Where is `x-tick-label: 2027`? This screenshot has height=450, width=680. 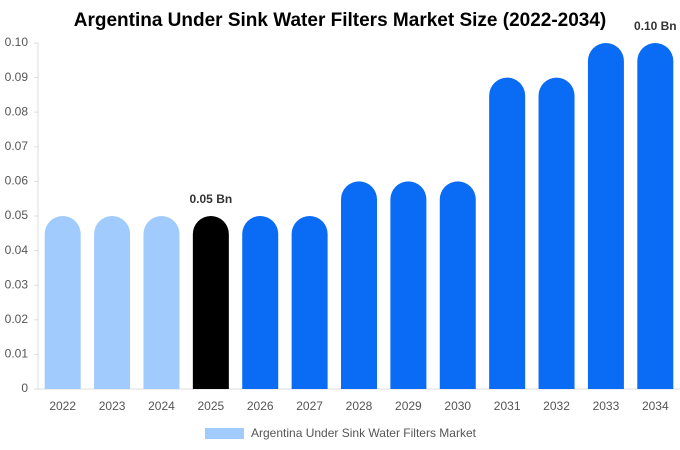
x-tick-label: 2027 is located at coordinates (309, 406).